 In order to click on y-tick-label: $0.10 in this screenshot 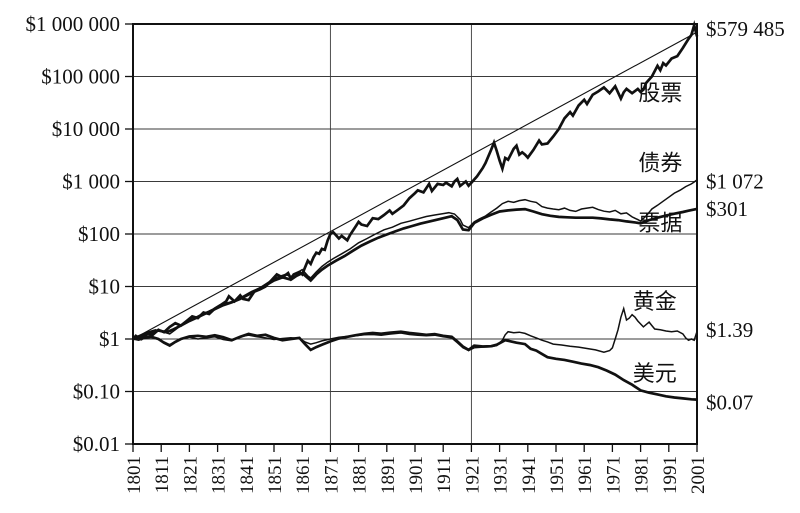, I will do `click(96, 392)`.